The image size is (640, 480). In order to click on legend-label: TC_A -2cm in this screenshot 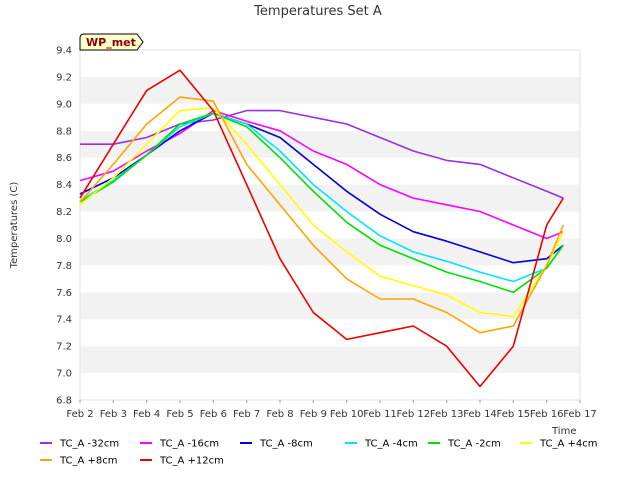, I will do `click(474, 444)`.